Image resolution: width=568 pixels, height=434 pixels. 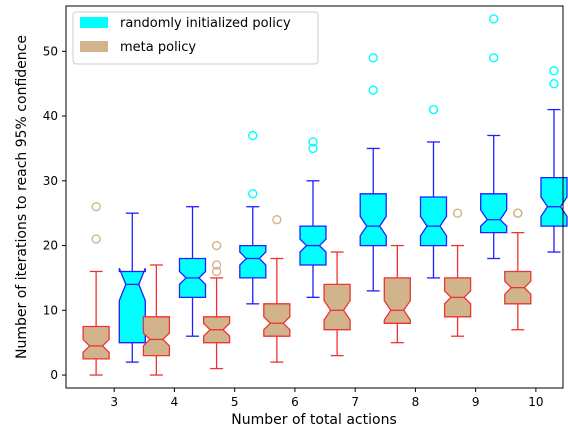 I want to click on y-tick-label: 0, so click(x=54, y=375).